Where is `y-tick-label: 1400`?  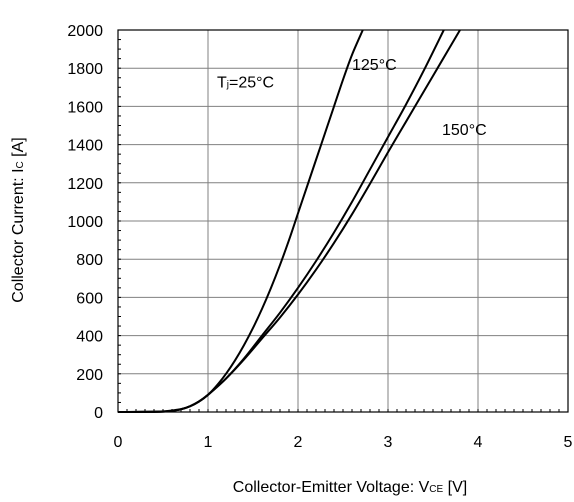
y-tick-label: 1400 is located at coordinates (85, 146).